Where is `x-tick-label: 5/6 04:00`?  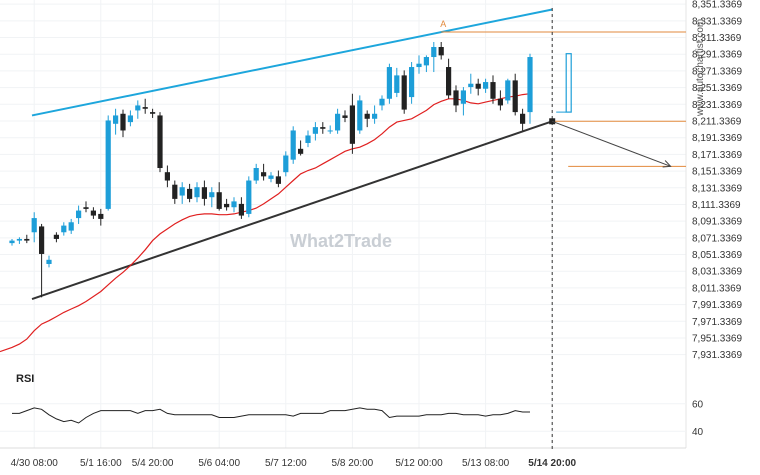
x-tick-label: 5/6 04:00 is located at coordinates (219, 463).